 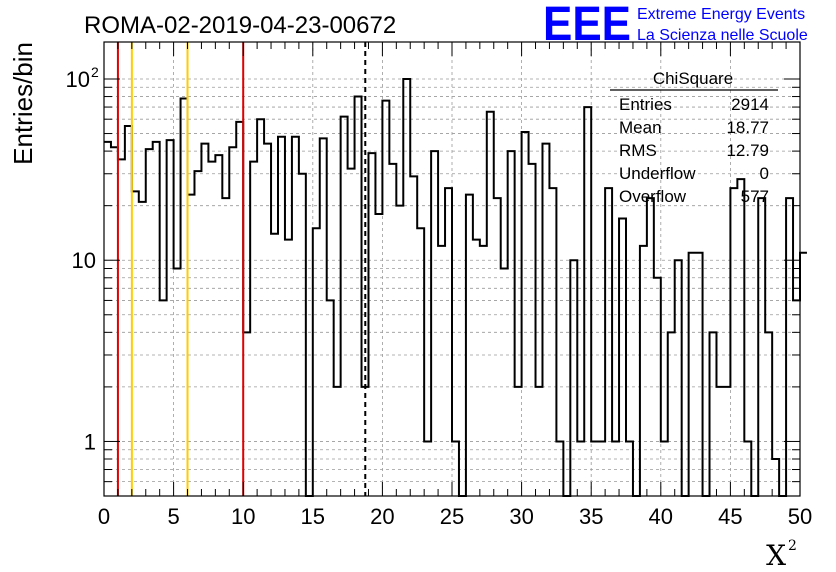 What do you see at coordinates (591, 516) in the screenshot?
I see `x-tick-label: 35` at bounding box center [591, 516].